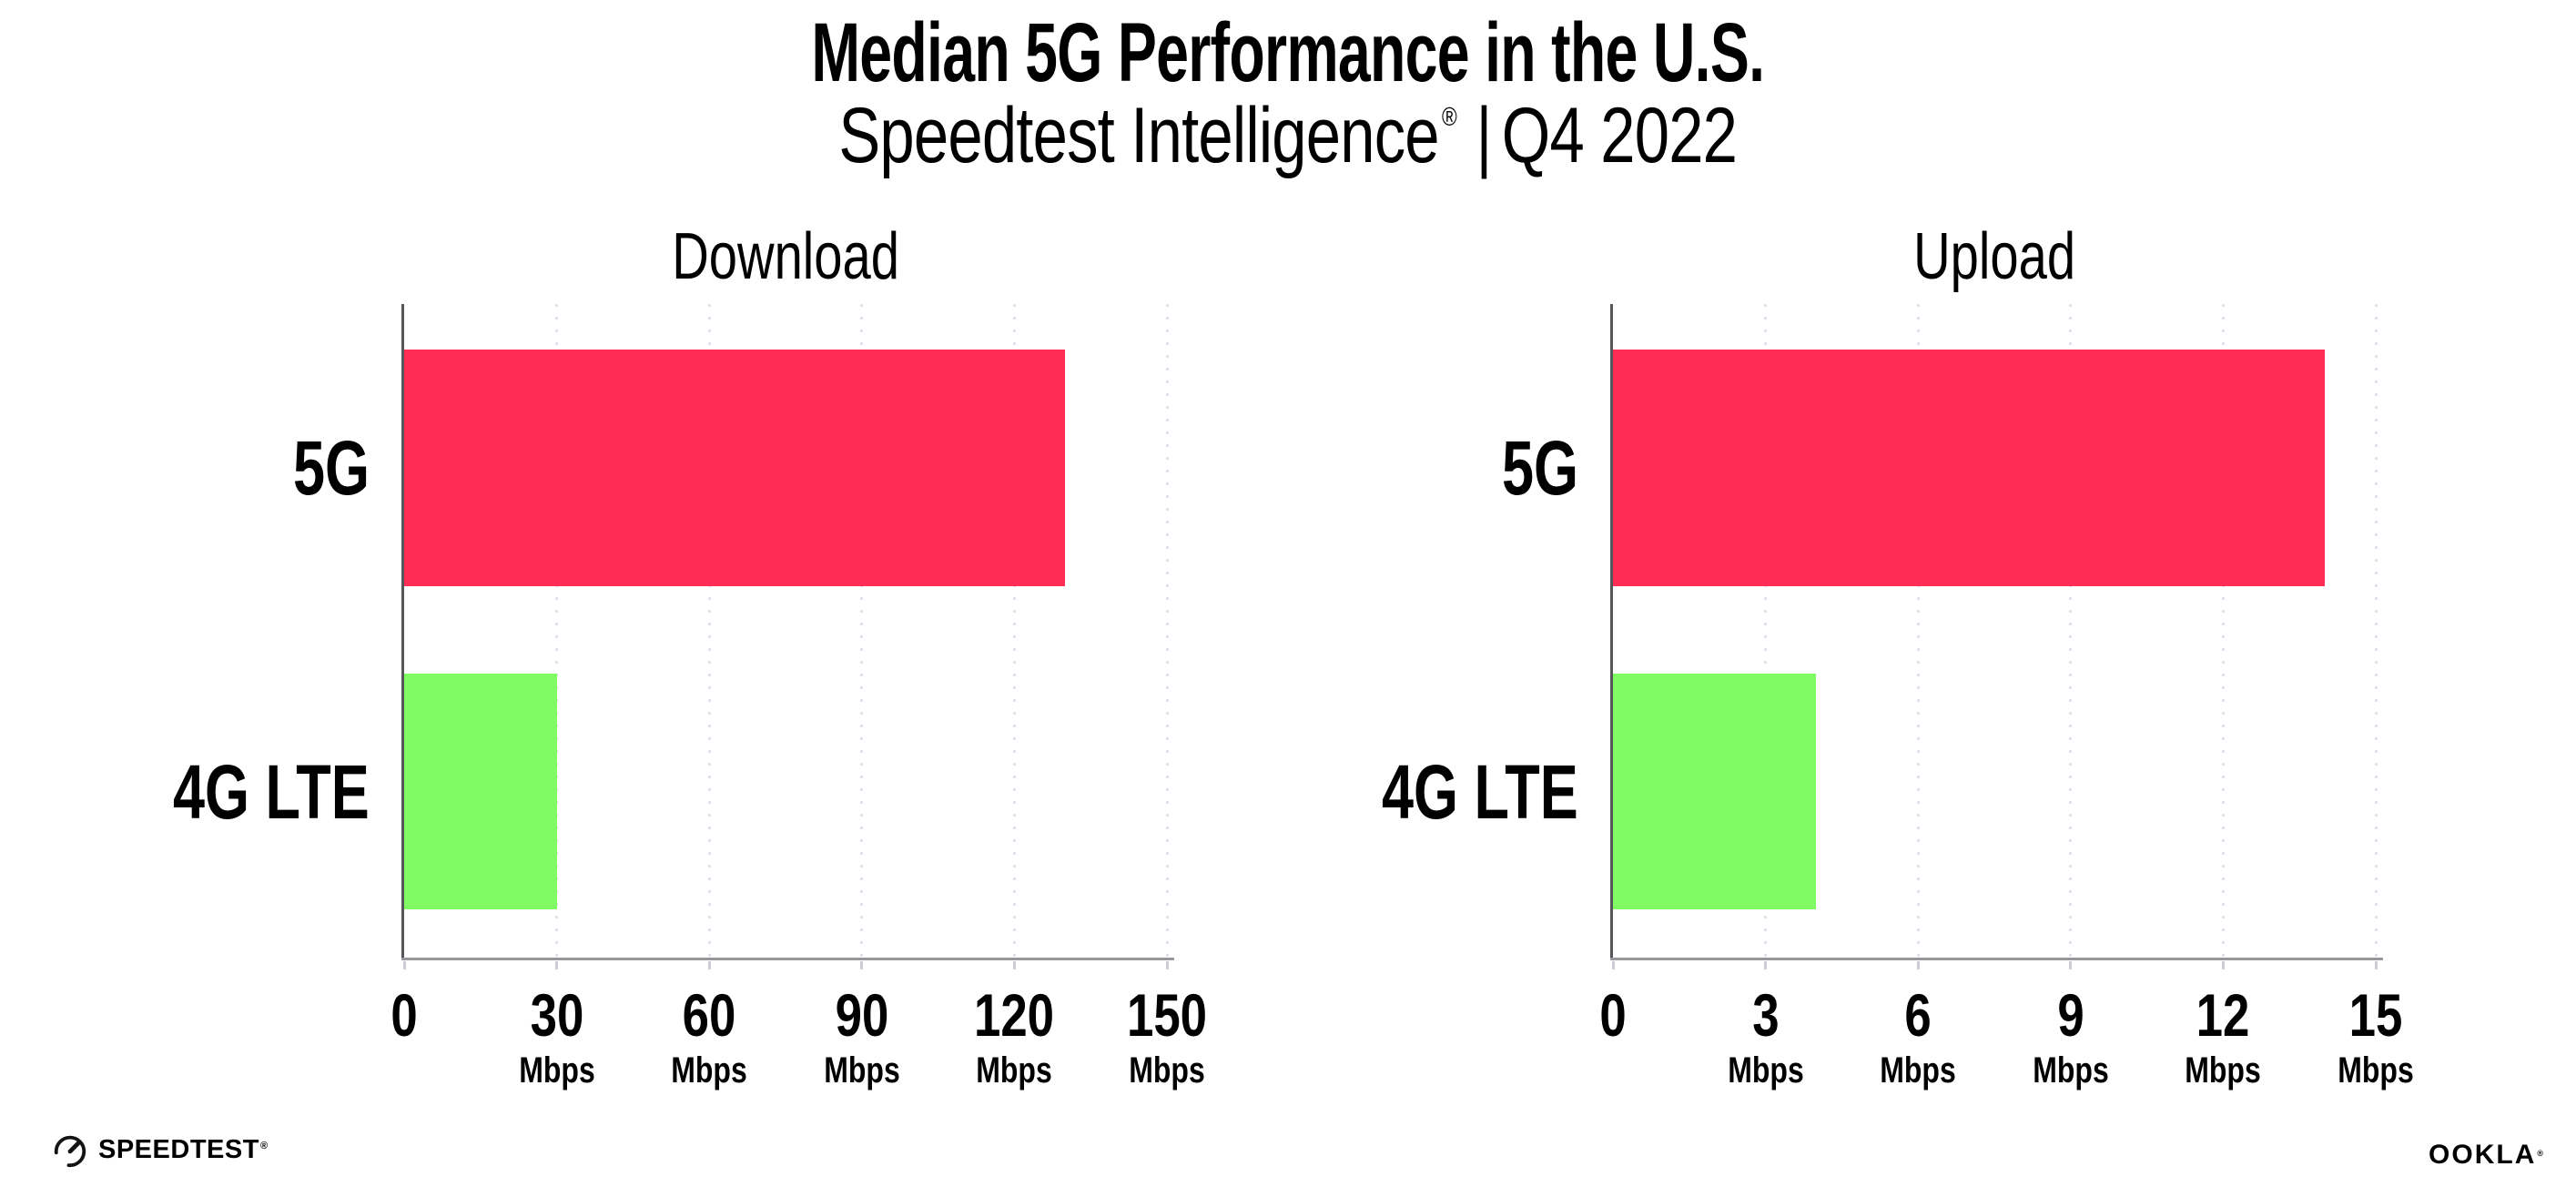 The image size is (2576, 1197). I want to click on upload-chart-title-text: Upload, so click(1994, 257).